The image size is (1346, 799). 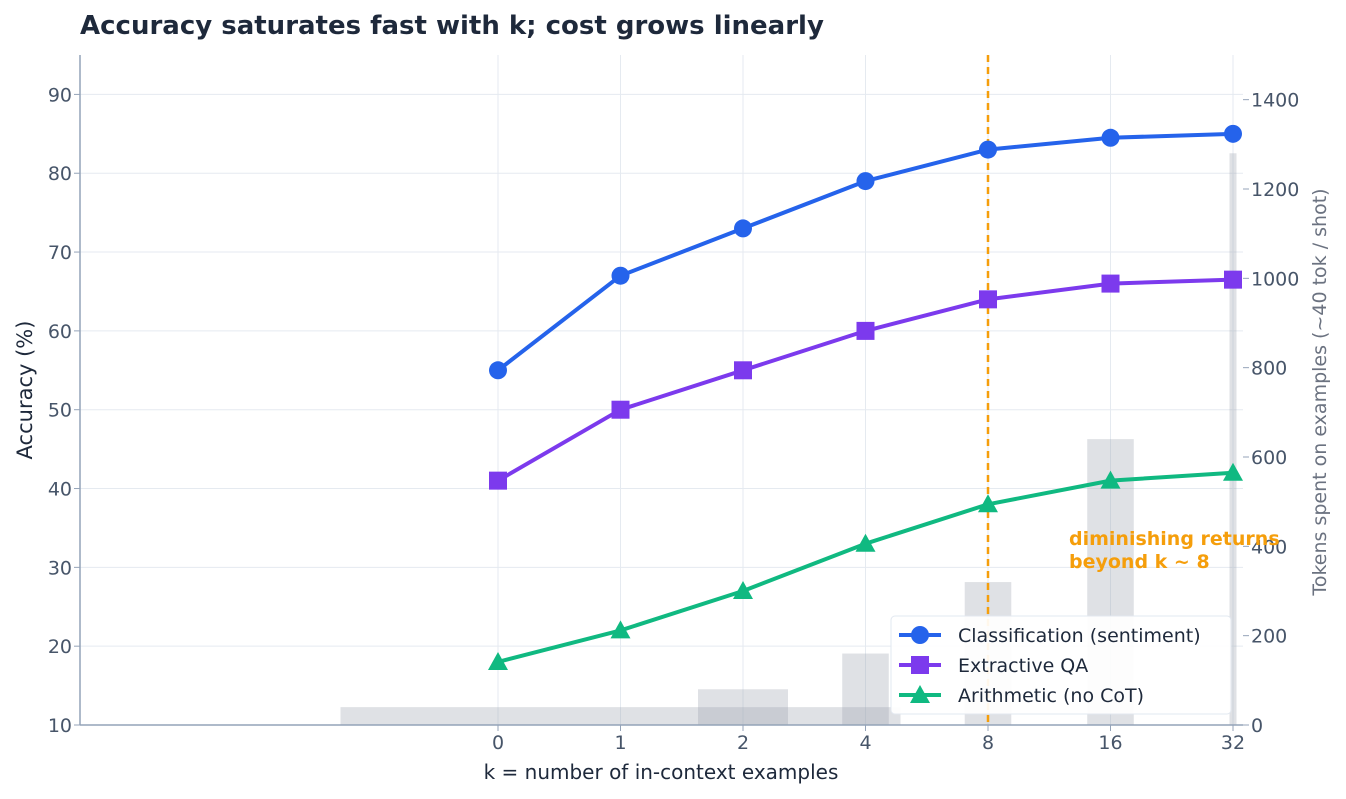 What do you see at coordinates (60, 647) in the screenshot?
I see `y-tick-label: 20` at bounding box center [60, 647].